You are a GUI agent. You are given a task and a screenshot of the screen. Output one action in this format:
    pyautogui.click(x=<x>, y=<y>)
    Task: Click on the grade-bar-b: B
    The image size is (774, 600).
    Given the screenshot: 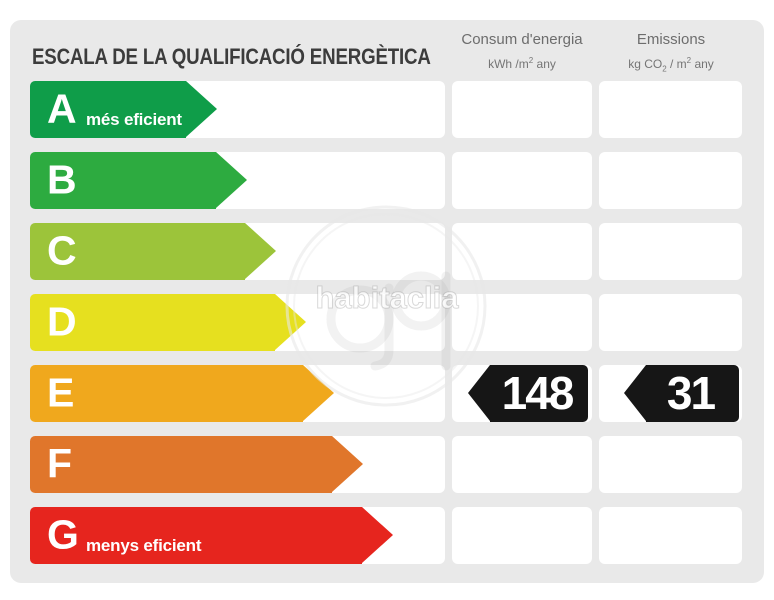 What is the action you would take?
    pyautogui.click(x=138, y=180)
    